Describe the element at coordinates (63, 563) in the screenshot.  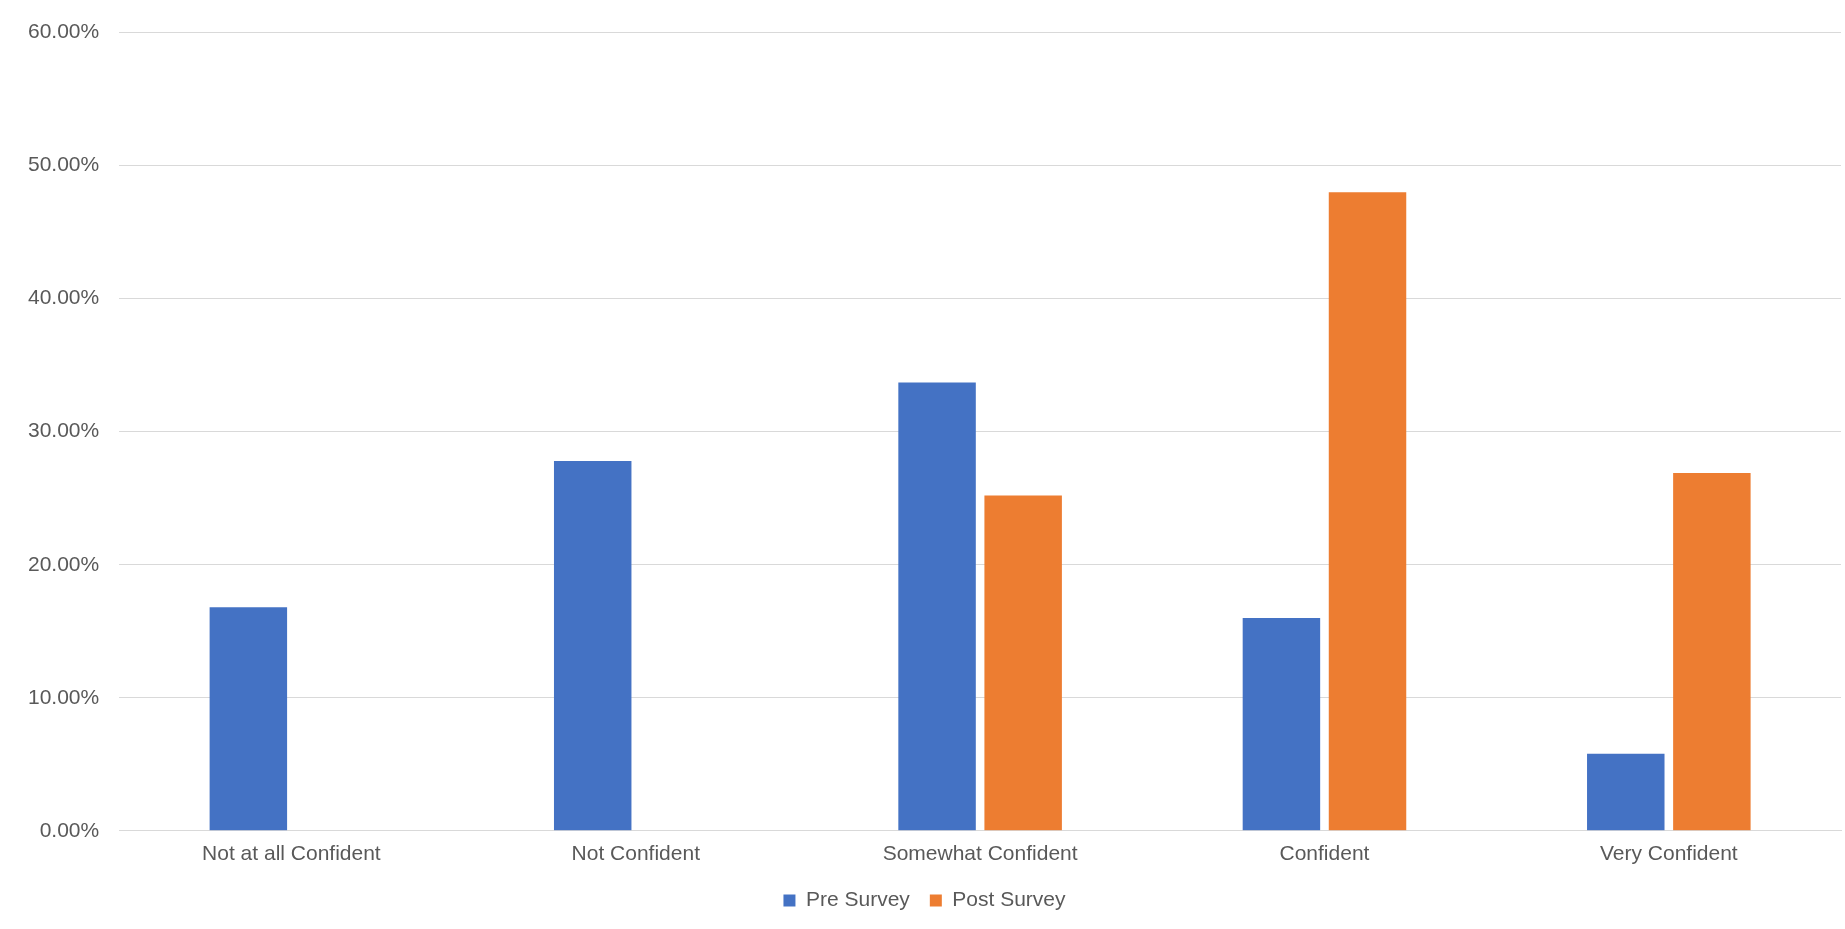
I see `y-tick-label: 20.00%` at that location.